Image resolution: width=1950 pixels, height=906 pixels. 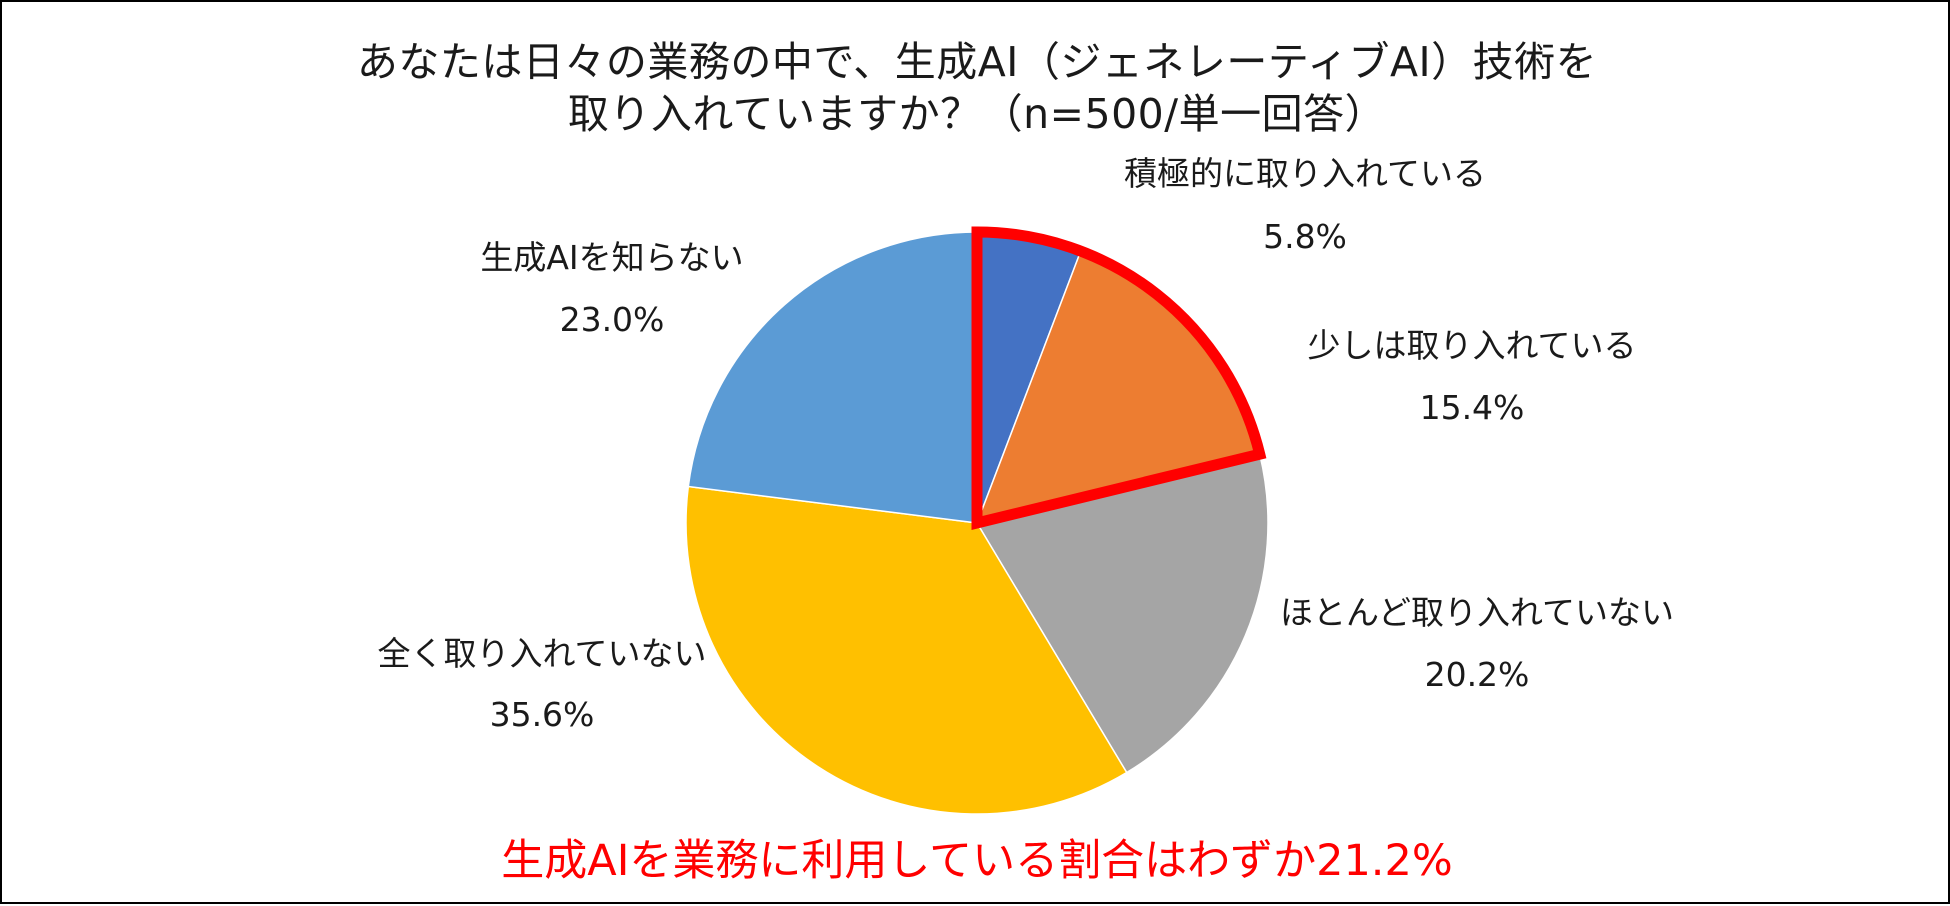 I want to click on slice-value-actively-using: 5.8%, so click(x=1305, y=236).